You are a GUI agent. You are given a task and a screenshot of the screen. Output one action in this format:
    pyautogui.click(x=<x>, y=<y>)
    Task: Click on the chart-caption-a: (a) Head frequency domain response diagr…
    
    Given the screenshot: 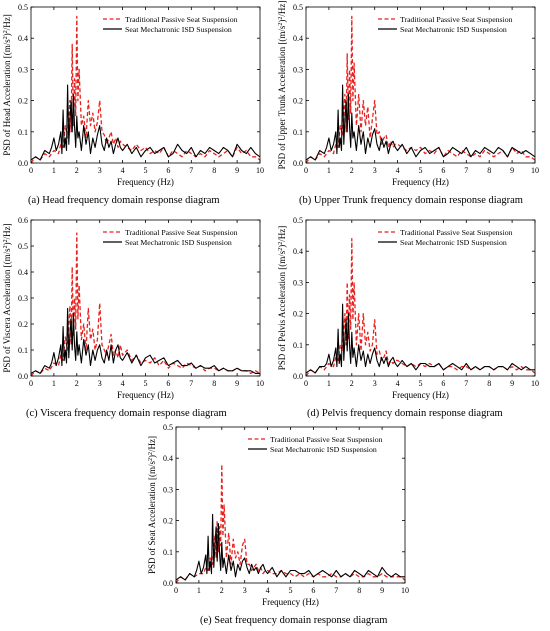 What is the action you would take?
    pyautogui.click(x=124, y=200)
    